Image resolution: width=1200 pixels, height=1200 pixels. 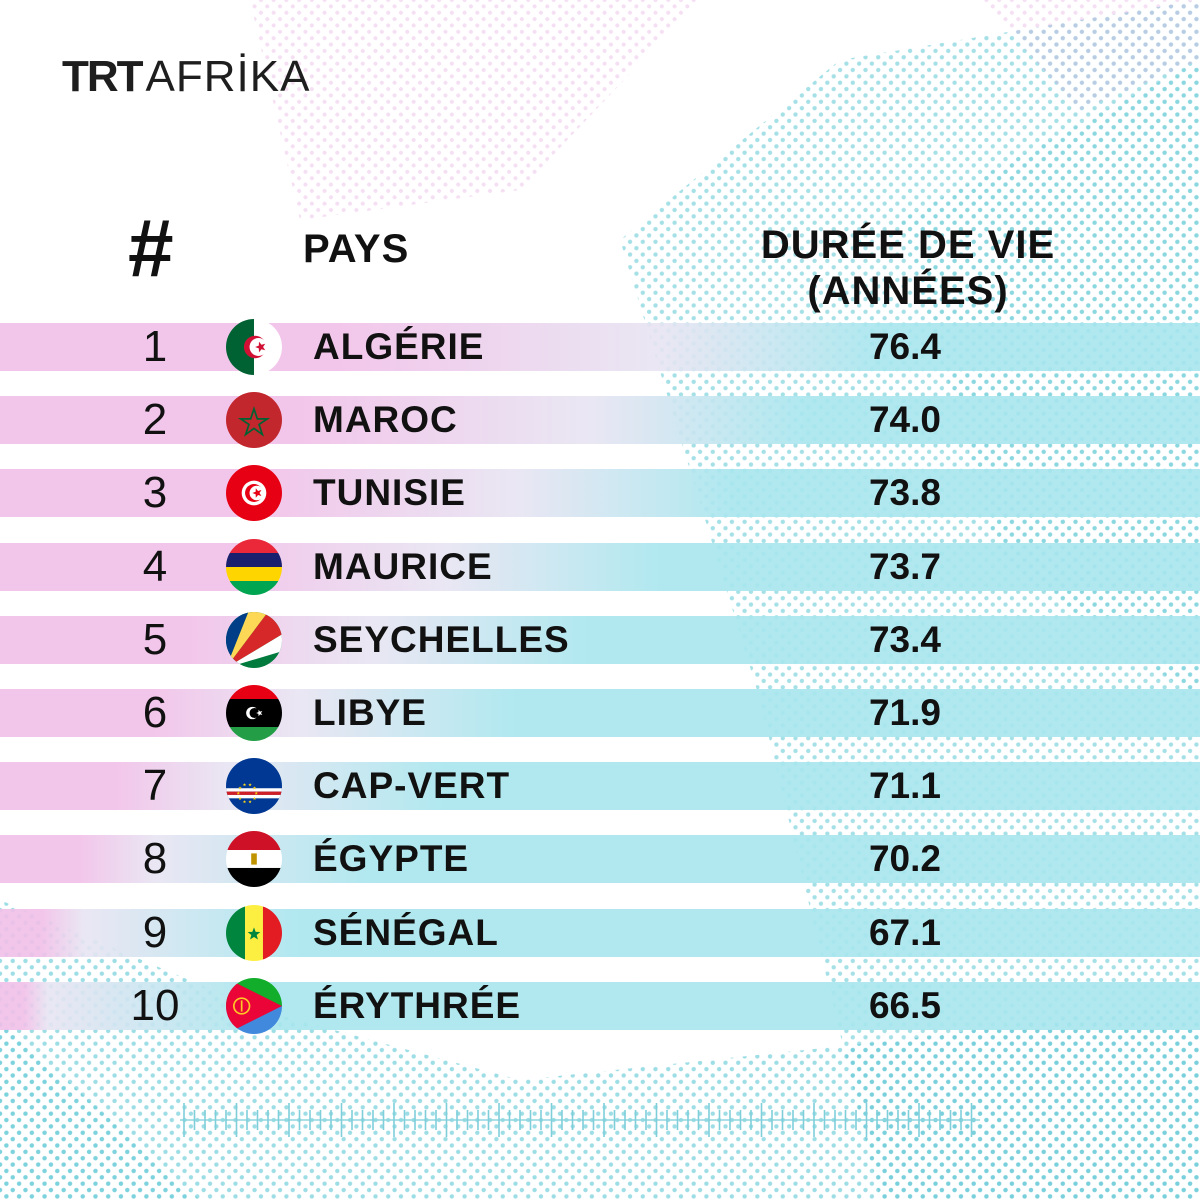 I want to click on table-row: 3 TUNISIE 73.8, so click(x=600, y=493).